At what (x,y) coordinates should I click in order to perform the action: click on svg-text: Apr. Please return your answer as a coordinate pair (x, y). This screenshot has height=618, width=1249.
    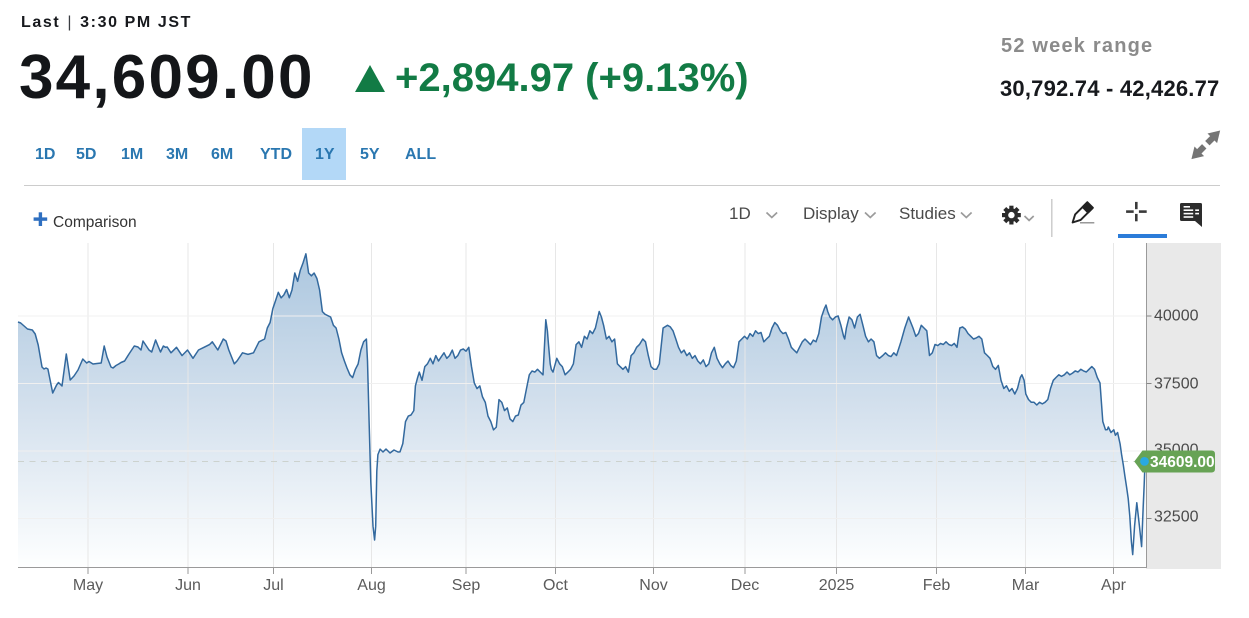
    Looking at the image, I should click on (1114, 585).